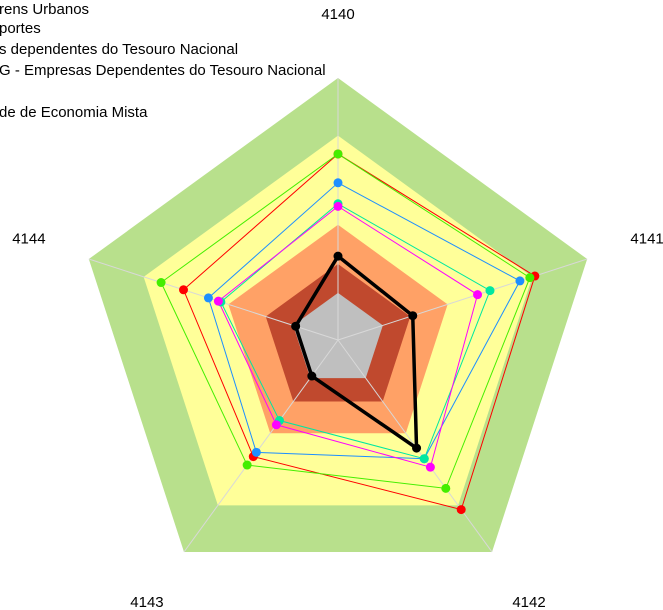 Image resolution: width=663 pixels, height=610 pixels. What do you see at coordinates (44, 9) in the screenshot?
I see `legend-entry: rens Urbanos` at bounding box center [44, 9].